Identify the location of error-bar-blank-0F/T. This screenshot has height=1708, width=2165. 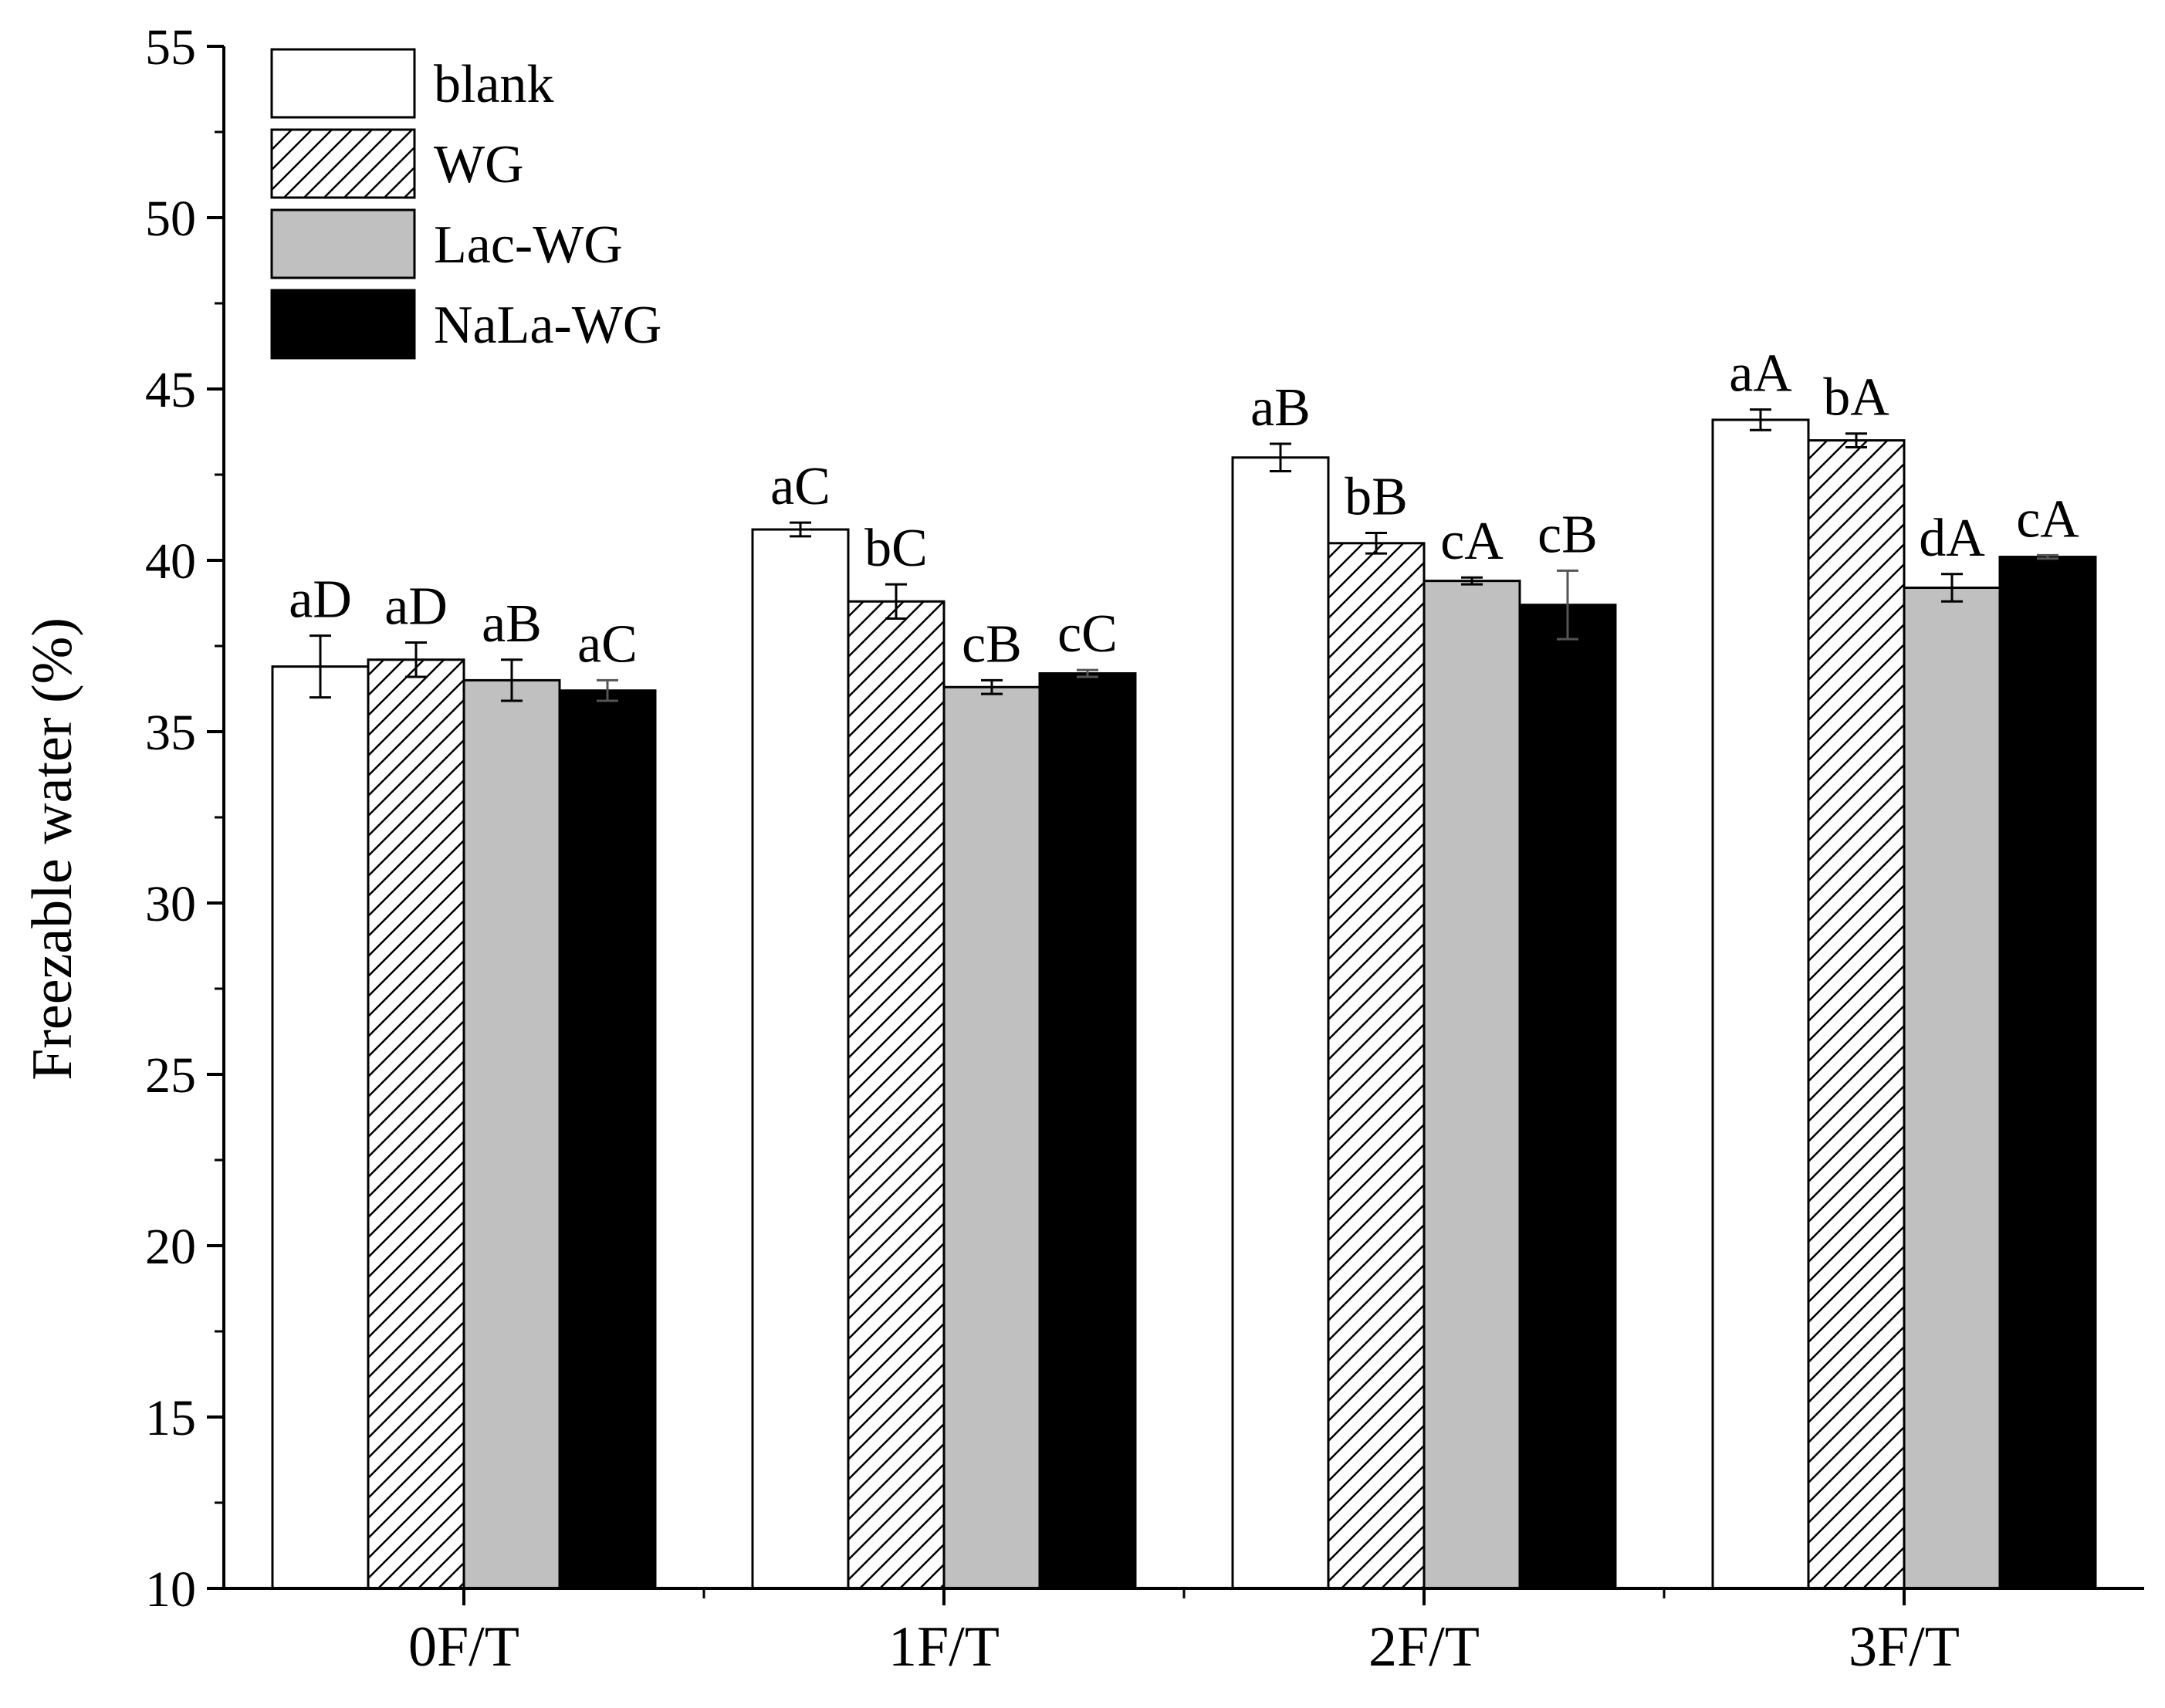
(320, 666).